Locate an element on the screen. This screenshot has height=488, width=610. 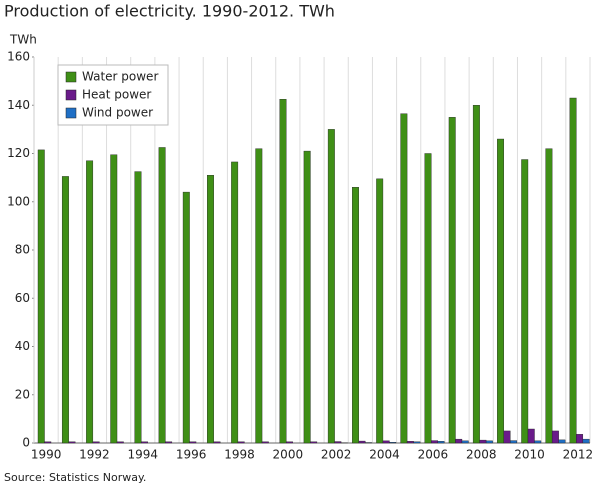
x-tick-label: 1996 is located at coordinates (191, 455).